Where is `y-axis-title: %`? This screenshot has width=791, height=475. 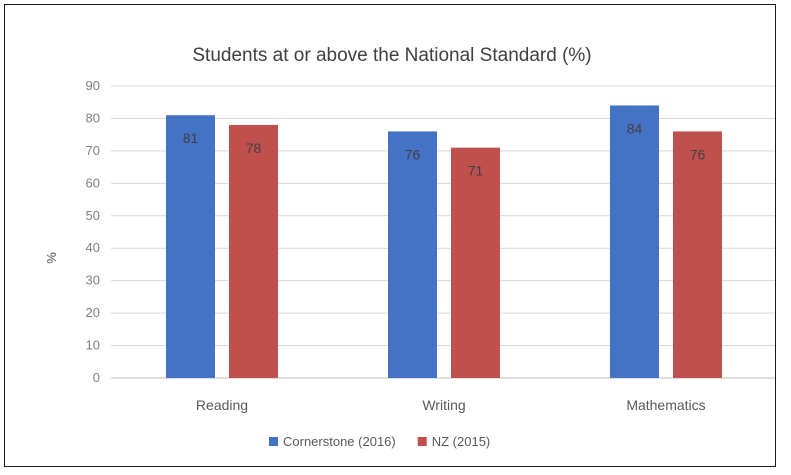
y-axis-title: % is located at coordinates (51, 258).